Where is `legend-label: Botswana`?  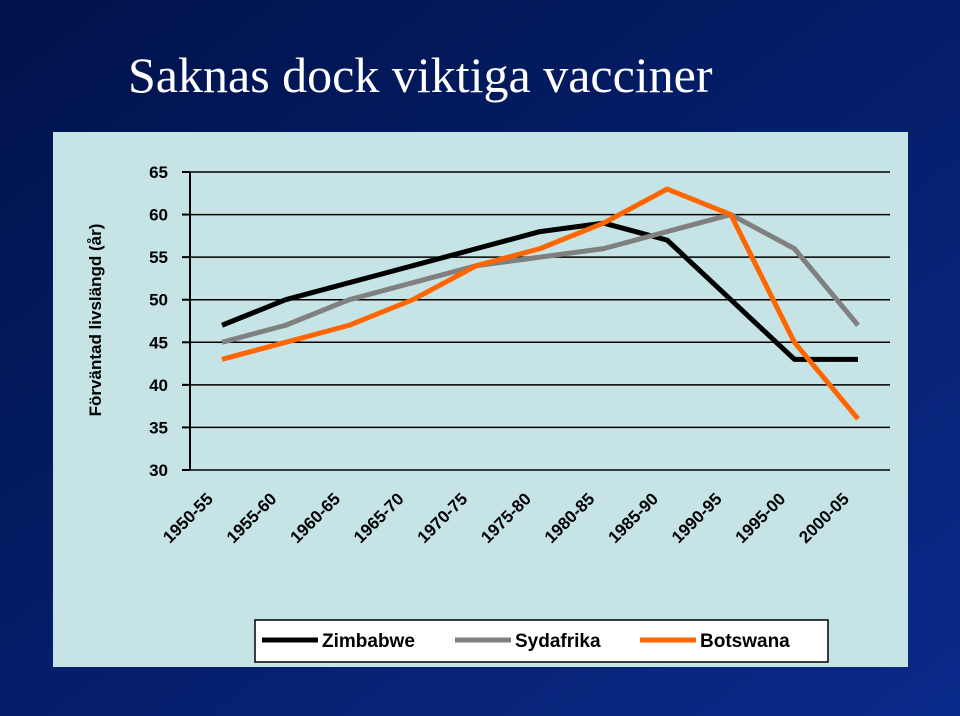
legend-label: Botswana is located at coordinates (745, 641).